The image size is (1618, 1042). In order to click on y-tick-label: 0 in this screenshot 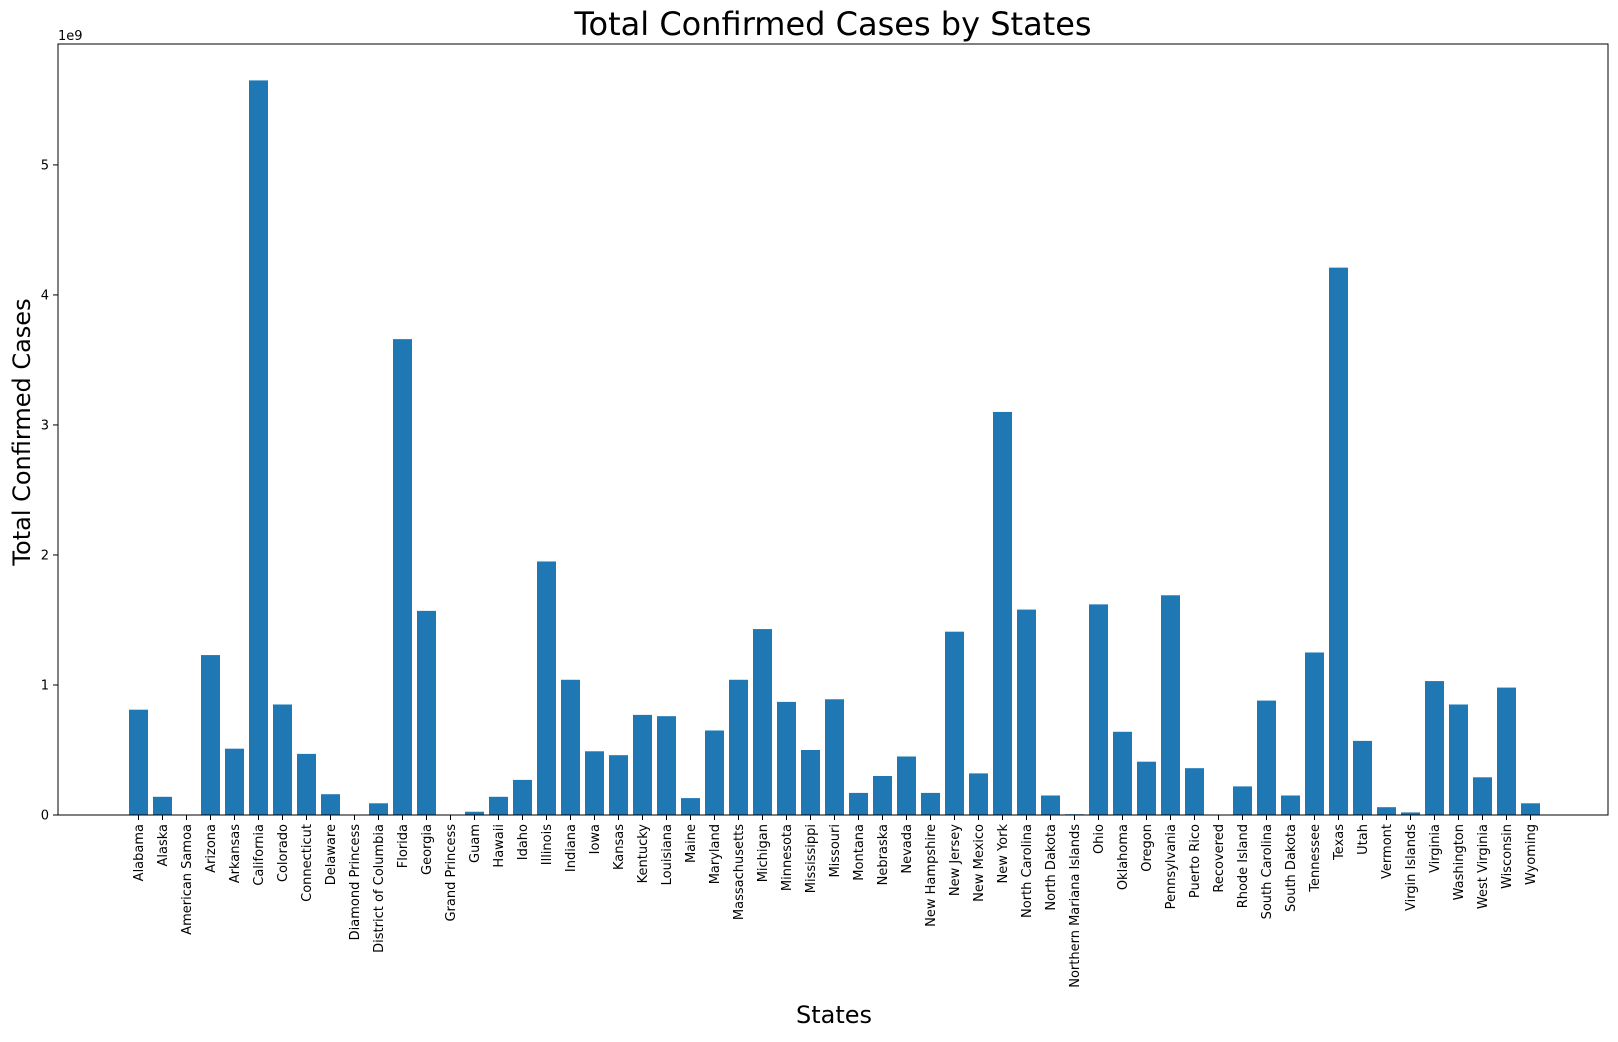, I will do `click(45, 816)`.